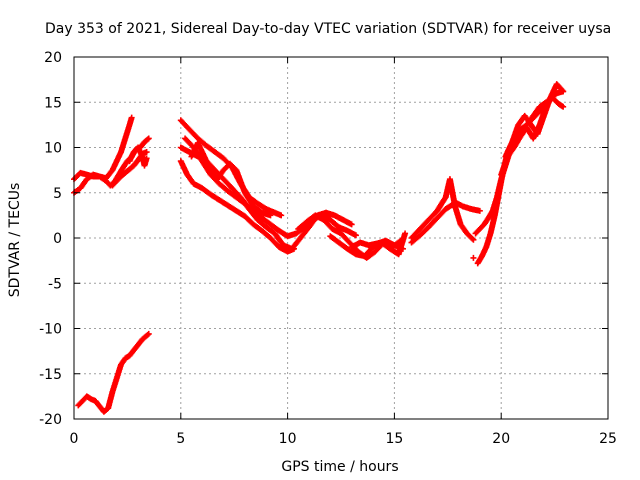 This screenshot has width=640, height=480. What do you see at coordinates (180, 439) in the screenshot?
I see `x-tick-label: 5` at bounding box center [180, 439].